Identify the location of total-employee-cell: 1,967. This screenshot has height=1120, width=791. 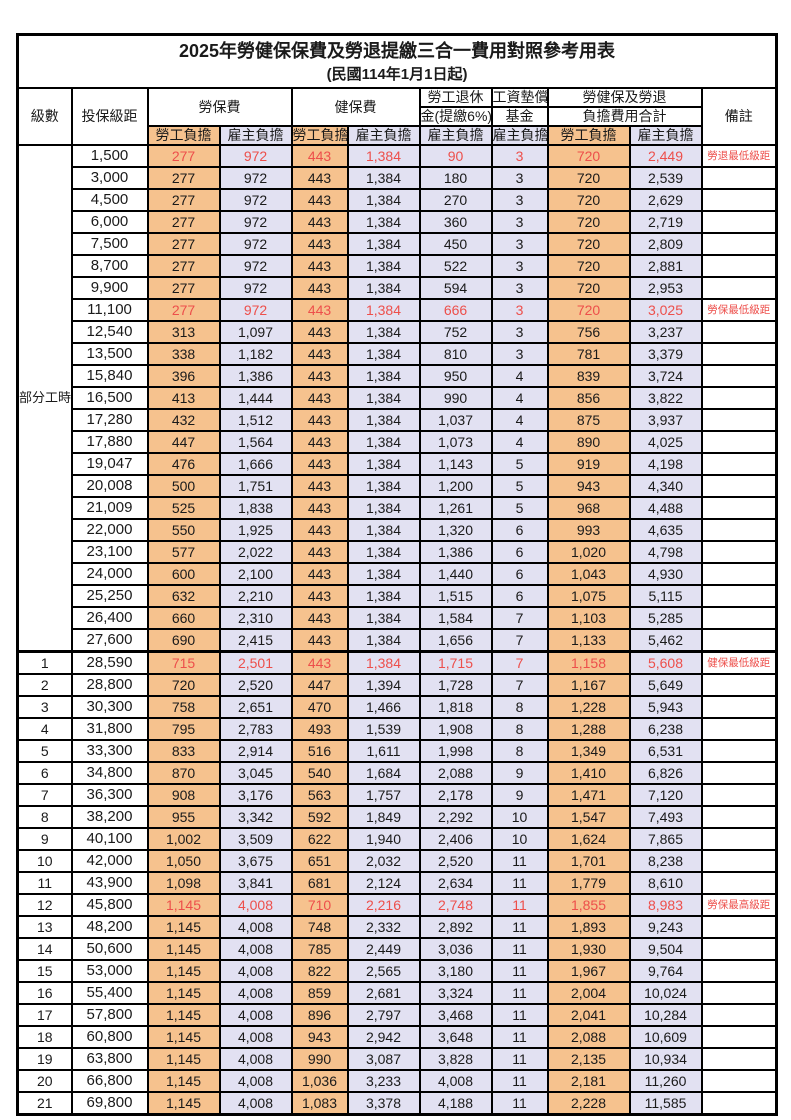
(588, 971).